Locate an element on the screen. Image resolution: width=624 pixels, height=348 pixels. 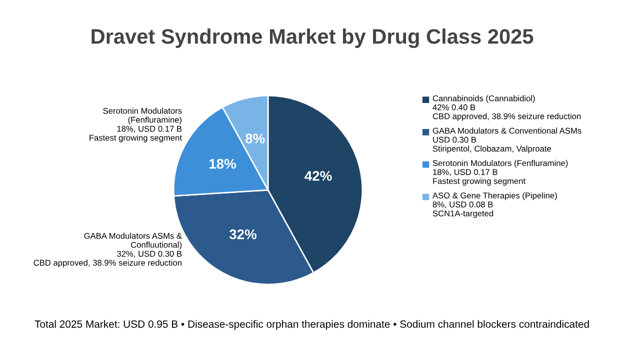
text: GABA Modulators ASMs & Confluutional) 32%, USD 0.30 B CBD approved, 38.9% seizure reduction is located at coordinates (108, 250).